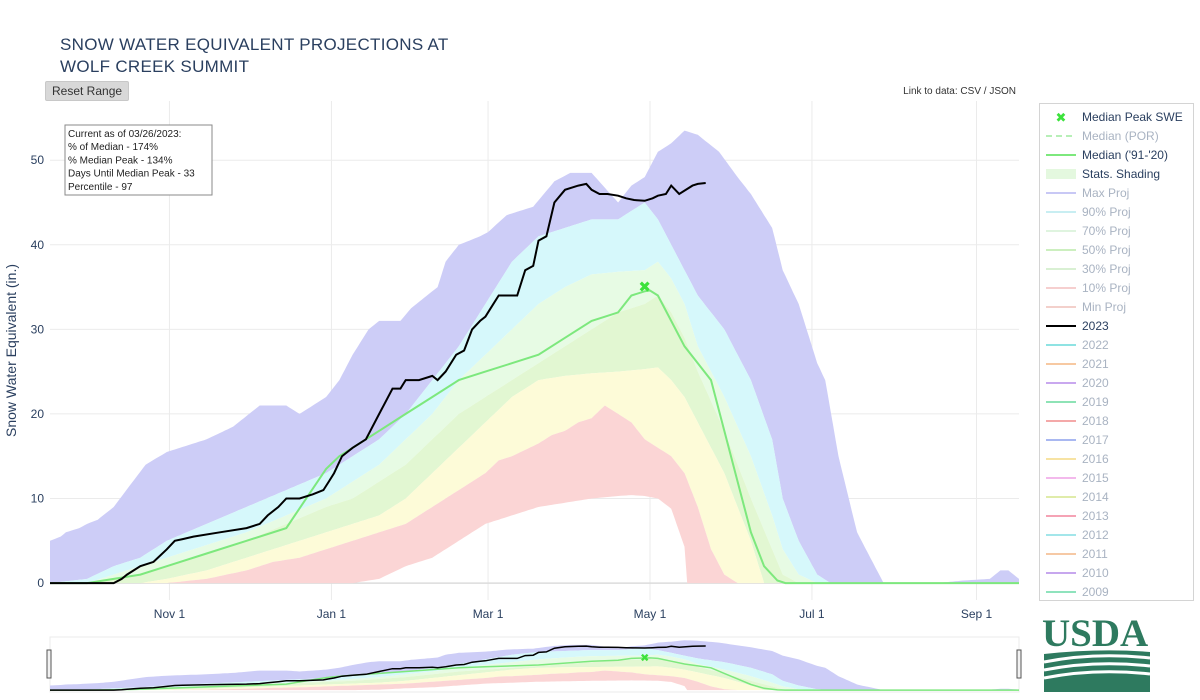 The image size is (1200, 700). I want to click on legend-item: Median (POR), so click(1116, 136).